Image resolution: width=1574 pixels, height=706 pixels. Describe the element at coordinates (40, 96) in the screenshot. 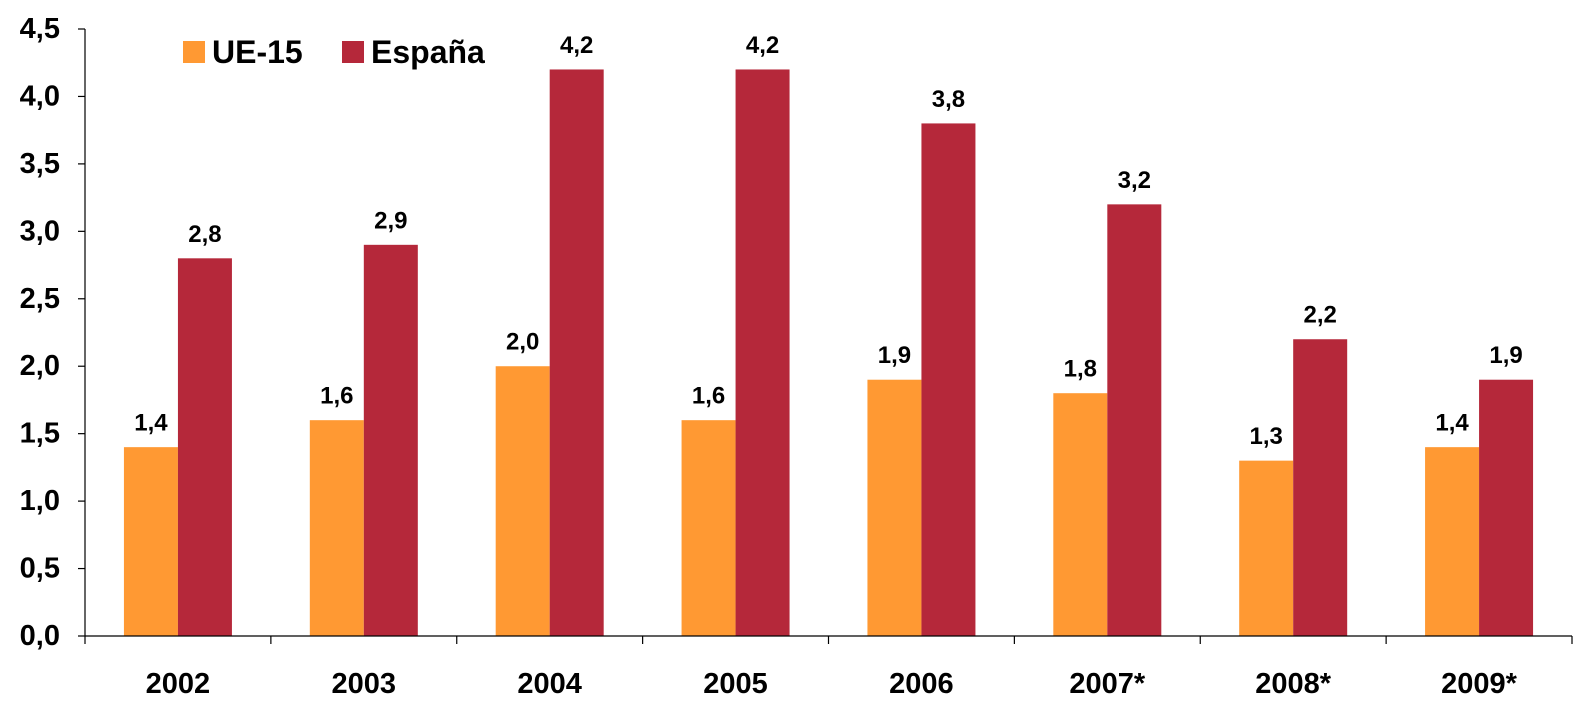

I see `y-tick-label: 4,0` at that location.